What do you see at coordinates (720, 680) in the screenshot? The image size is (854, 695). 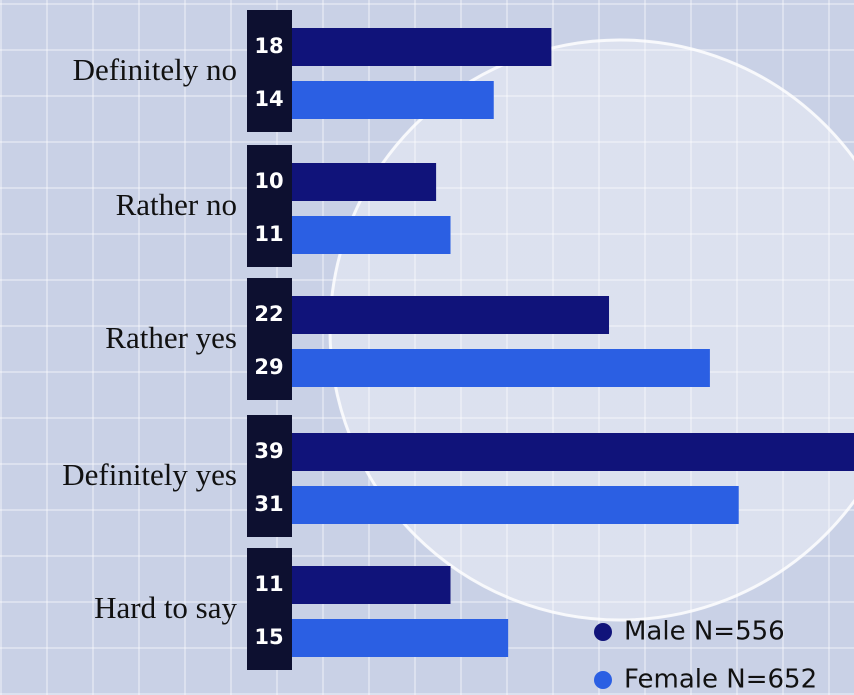 I see `legend-label: Female N=652` at bounding box center [720, 680].